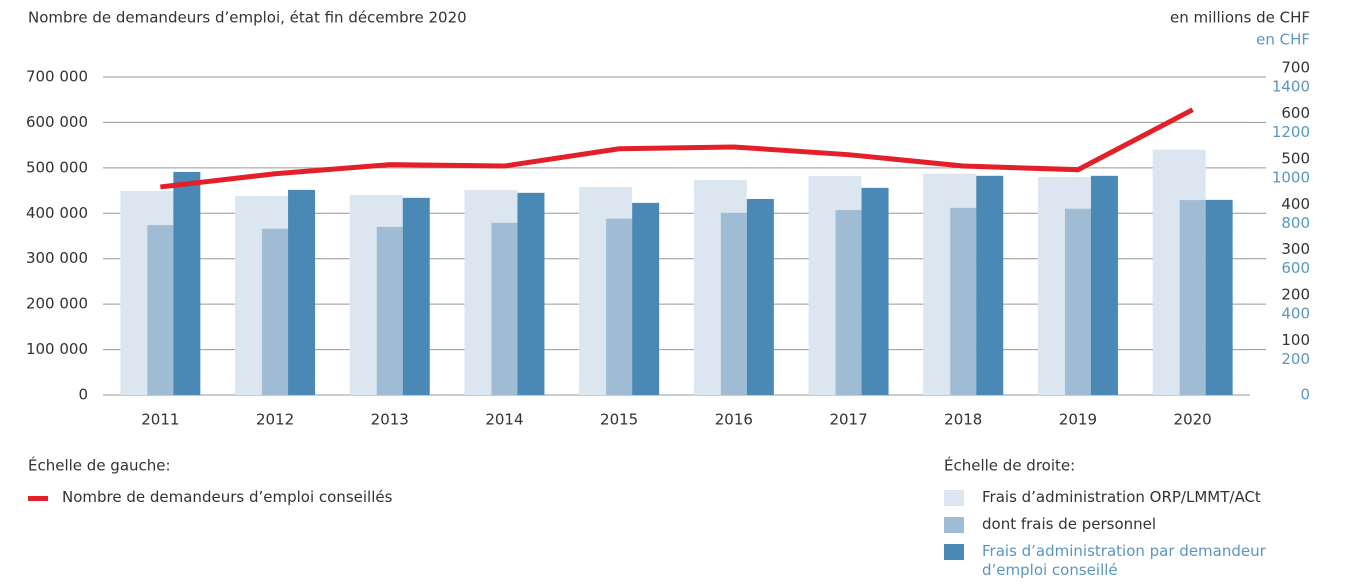 Image resolution: width=1351 pixels, height=585 pixels. Describe the element at coordinates (1291, 87) in the screenshot. I see `y3-tick-label: 1400` at that location.